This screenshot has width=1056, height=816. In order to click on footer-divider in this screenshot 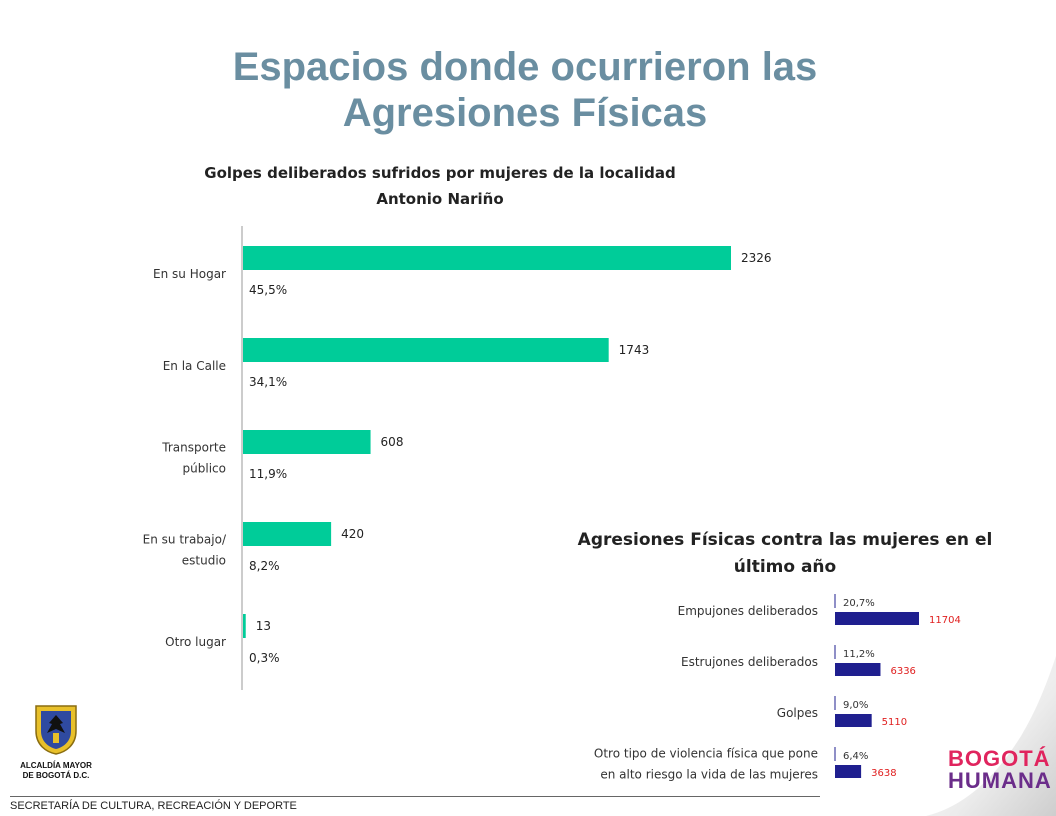, I will do `click(415, 796)`.